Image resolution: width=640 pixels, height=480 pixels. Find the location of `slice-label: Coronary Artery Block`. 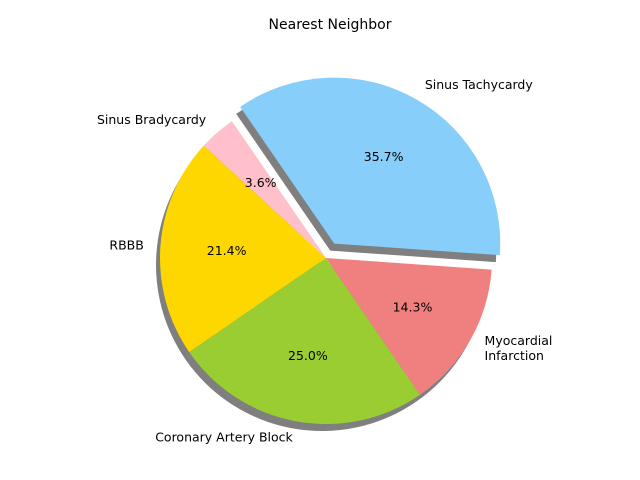

slice-label: Coronary Artery Block is located at coordinates (224, 437).